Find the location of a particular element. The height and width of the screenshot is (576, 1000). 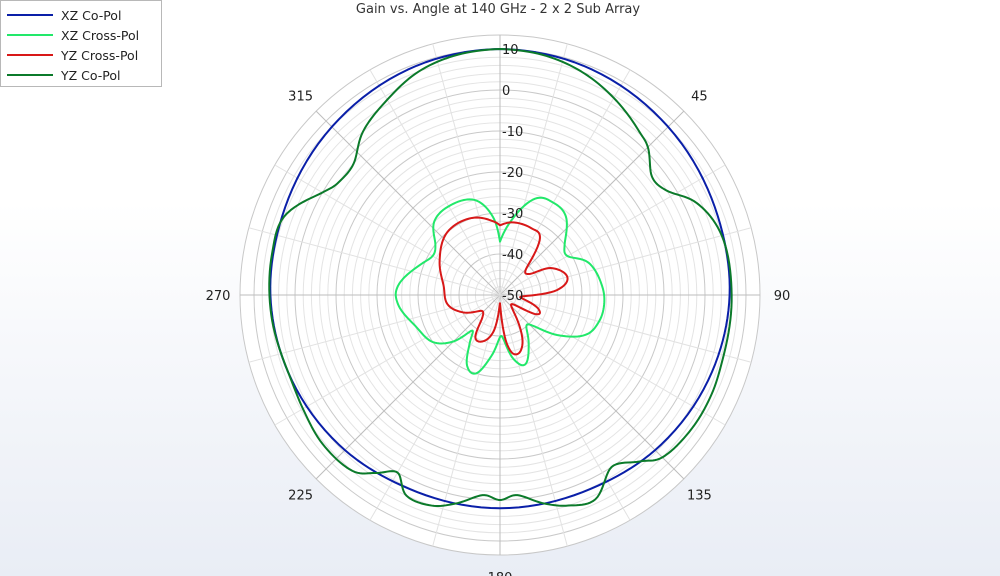

legend-label: XZ Co-Pol is located at coordinates (91, 15).